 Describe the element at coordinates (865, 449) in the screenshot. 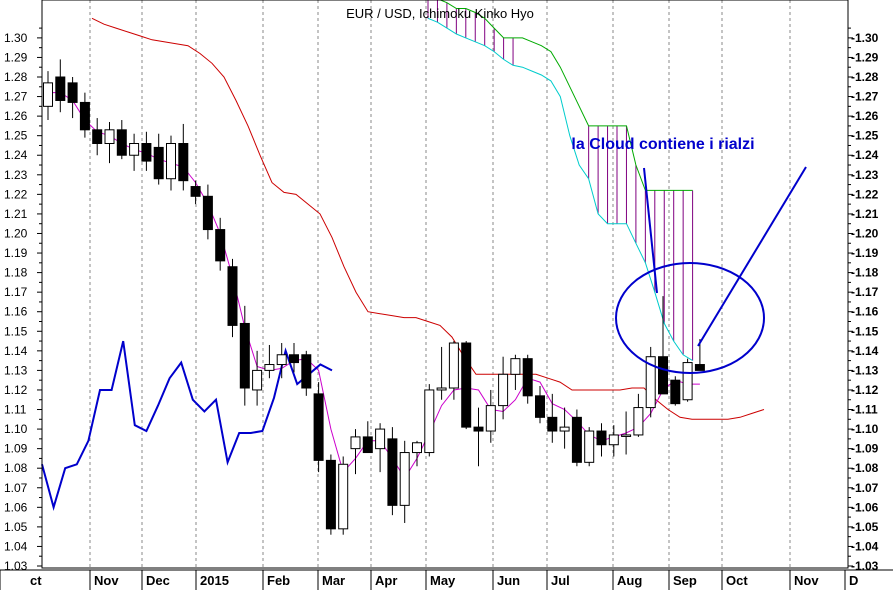

I see `y-tick-label-right: -1.09` at that location.